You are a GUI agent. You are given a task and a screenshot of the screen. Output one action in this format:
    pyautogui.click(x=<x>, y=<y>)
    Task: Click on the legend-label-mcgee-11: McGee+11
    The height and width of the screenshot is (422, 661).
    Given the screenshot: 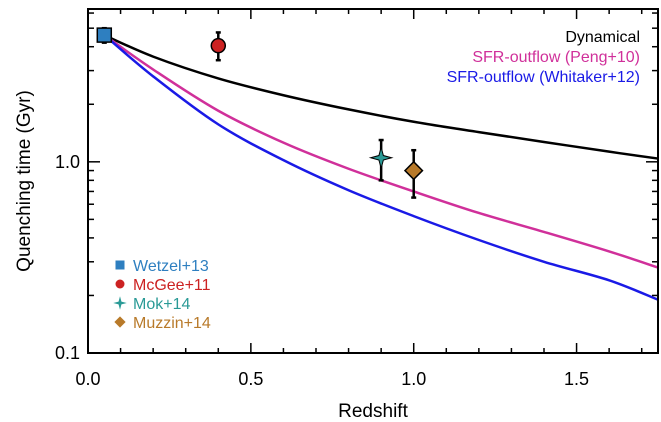 What is the action you would take?
    pyautogui.click(x=172, y=285)
    